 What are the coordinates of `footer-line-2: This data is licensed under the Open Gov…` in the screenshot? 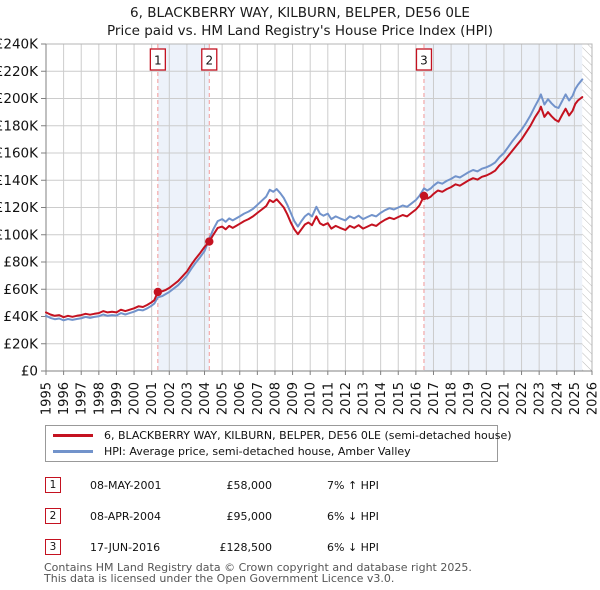 It's located at (219, 578).